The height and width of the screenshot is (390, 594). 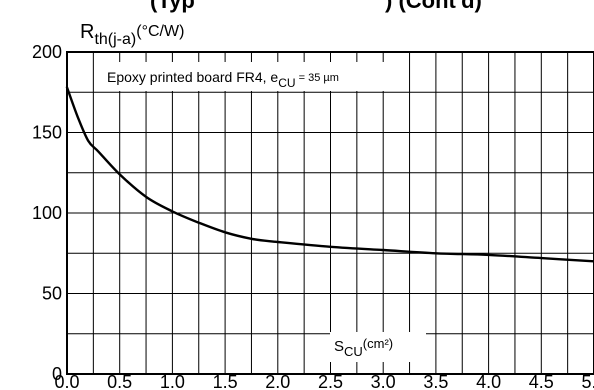 What do you see at coordinates (119, 381) in the screenshot?
I see `x-tick-label: 0.5` at bounding box center [119, 381].